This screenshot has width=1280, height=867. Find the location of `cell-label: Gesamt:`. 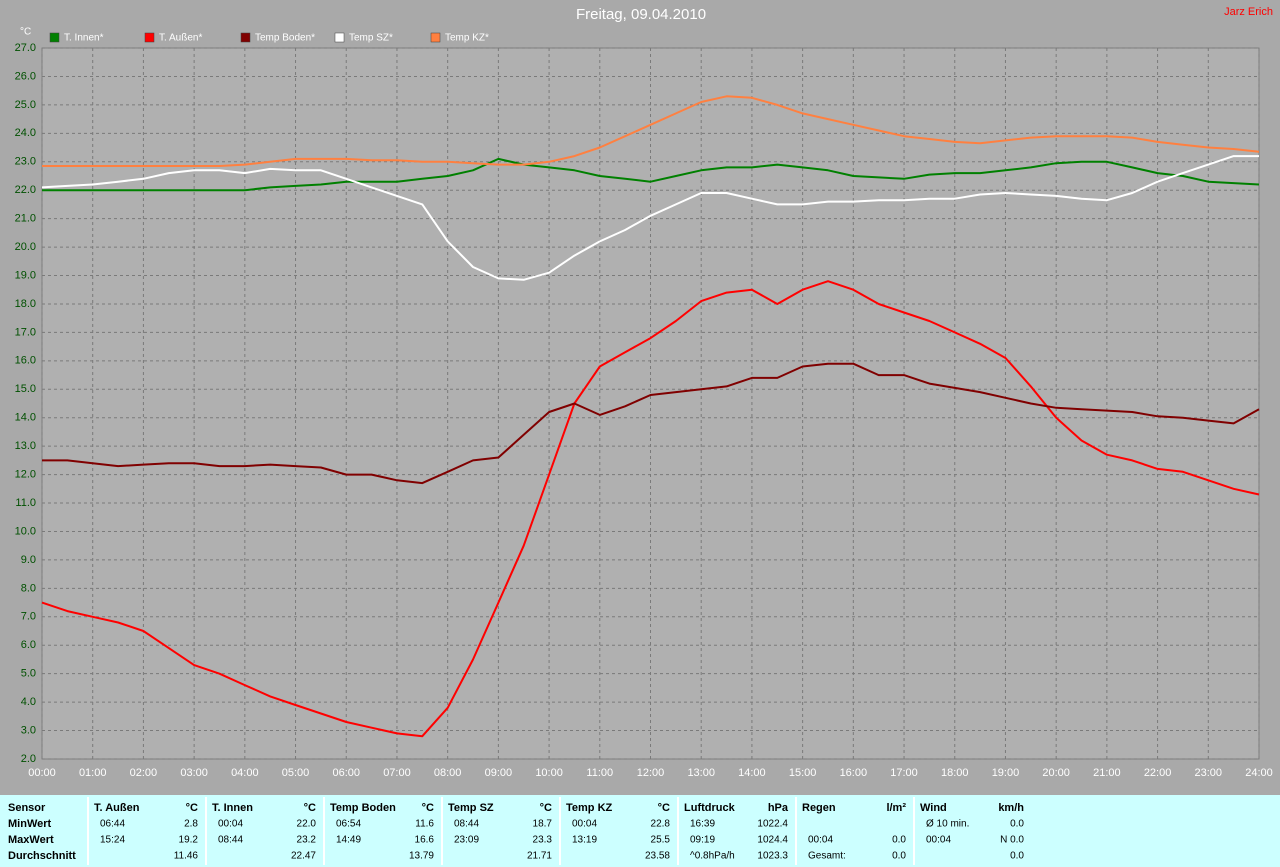

cell-label: Gesamt: is located at coordinates (827, 856).